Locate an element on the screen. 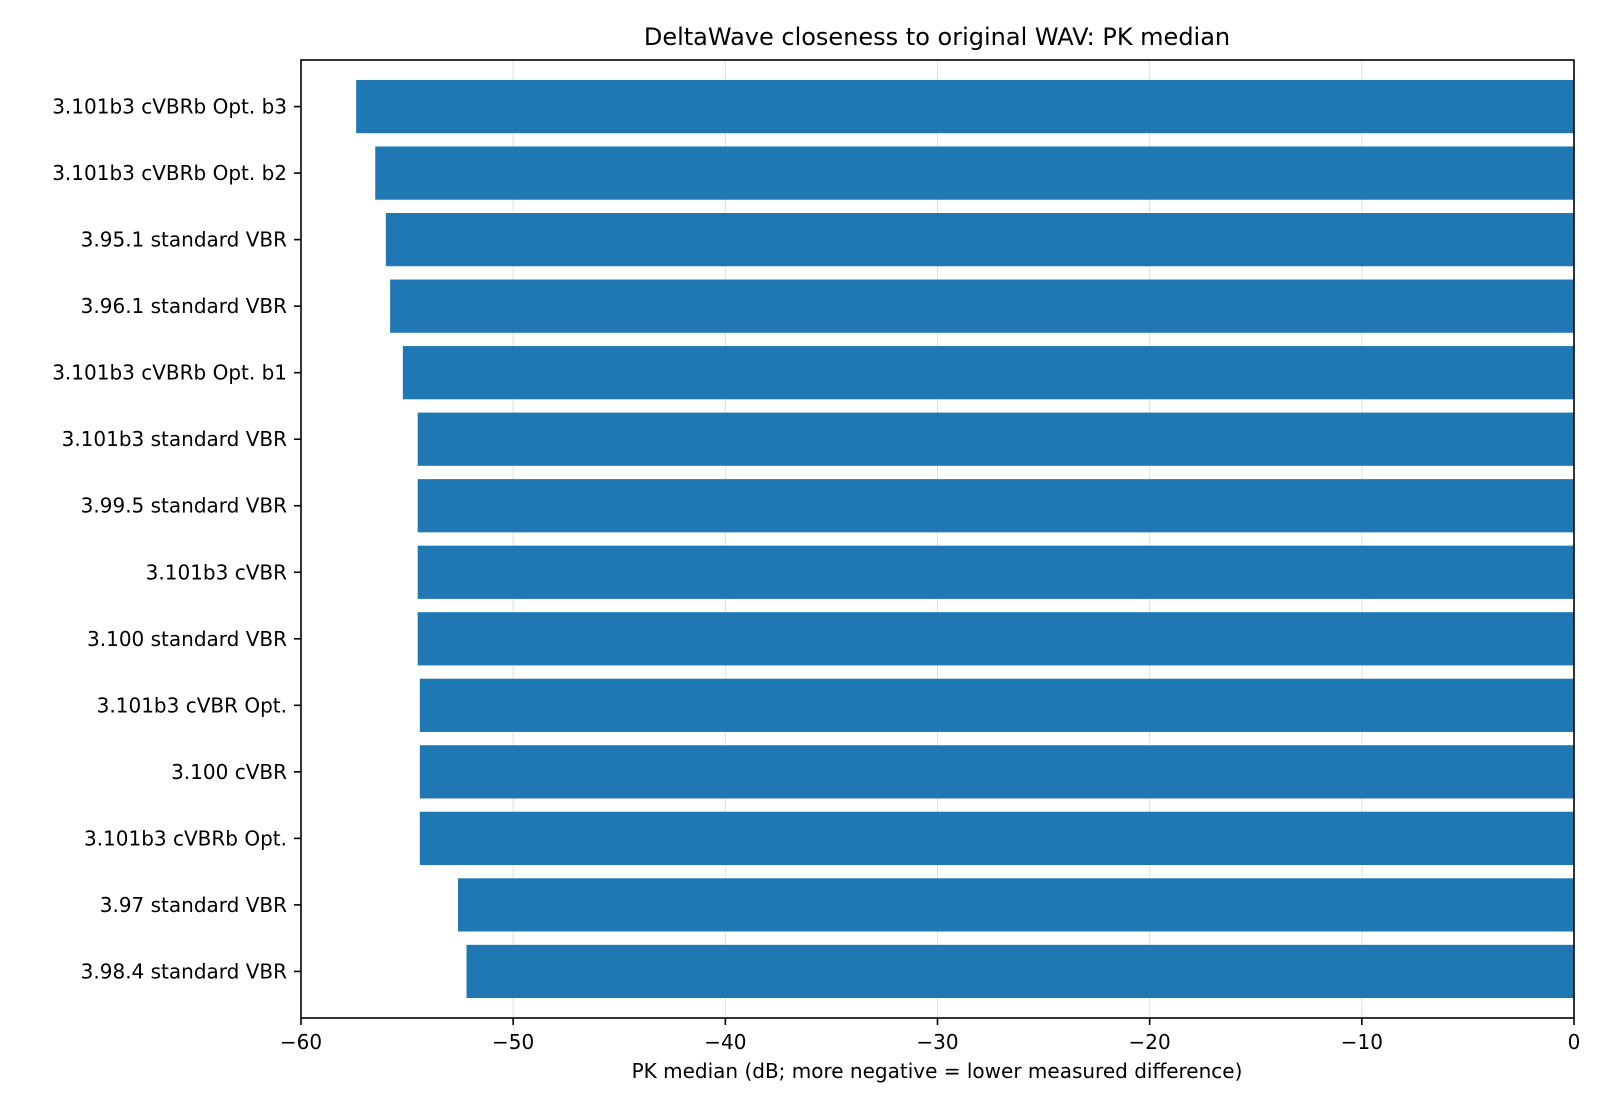 Image resolution: width=1600 pixels, height=1107 pixels. x-tick-label: −40 is located at coordinates (725, 1042).